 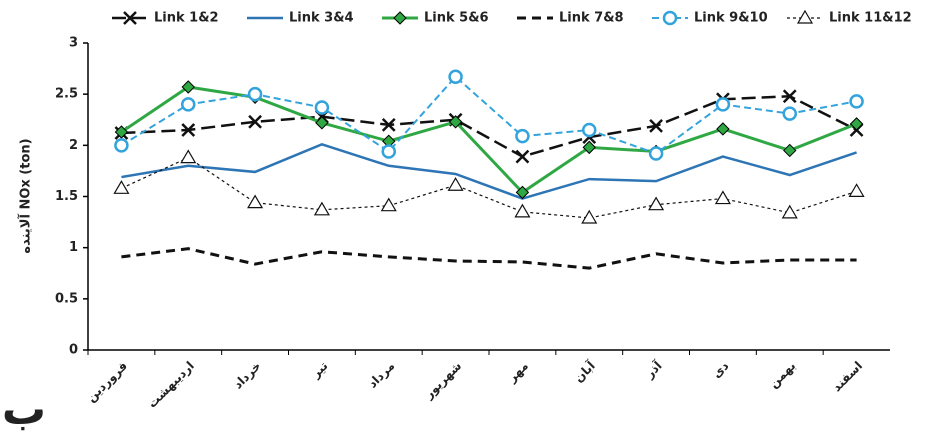 What do you see at coordinates (186, 18) in the screenshot?
I see `legend-label: Link 1&2` at bounding box center [186, 18].